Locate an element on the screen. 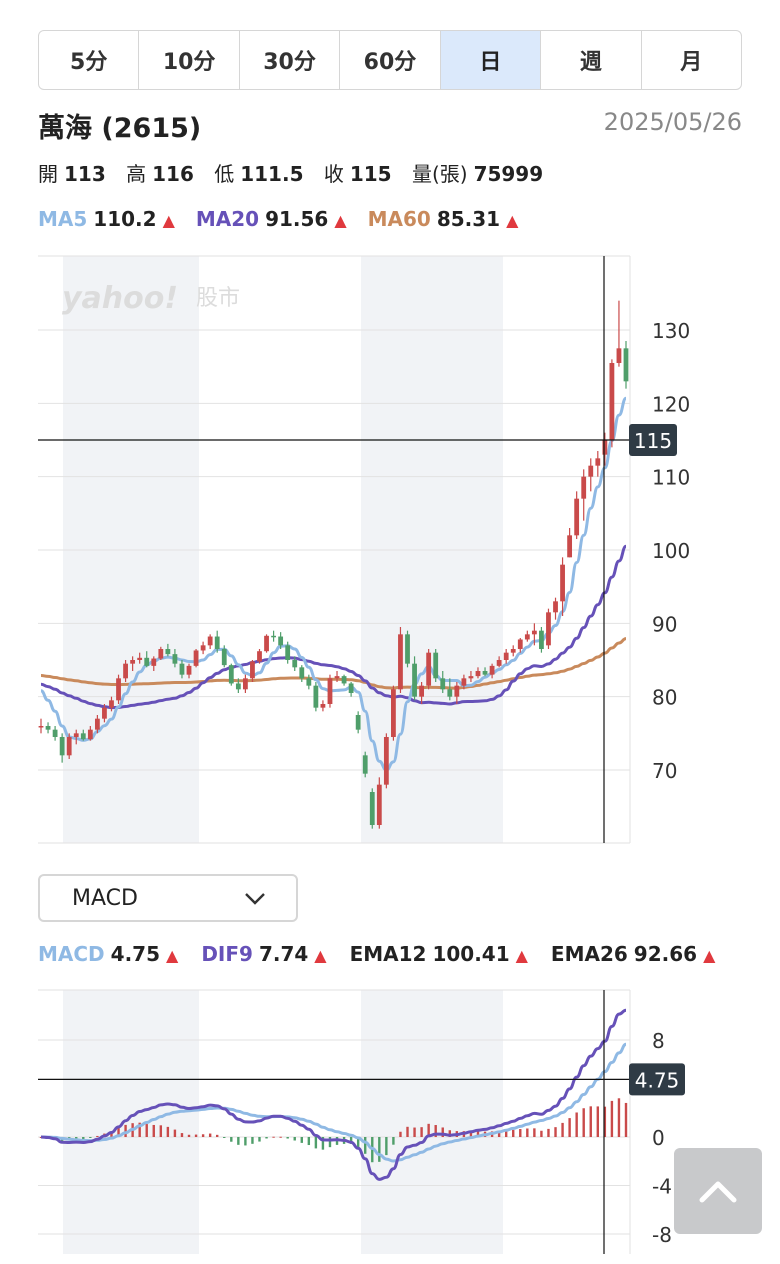  macd-value: 4.75 is located at coordinates (135, 954).